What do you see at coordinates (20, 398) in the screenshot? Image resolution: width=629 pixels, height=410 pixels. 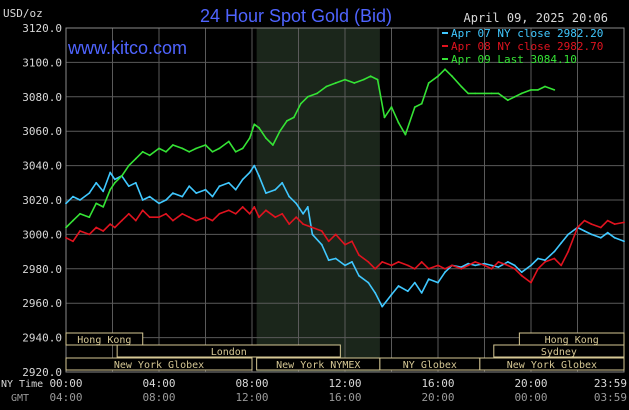 I see `x-label-gmt: GMT` at bounding box center [20, 398].